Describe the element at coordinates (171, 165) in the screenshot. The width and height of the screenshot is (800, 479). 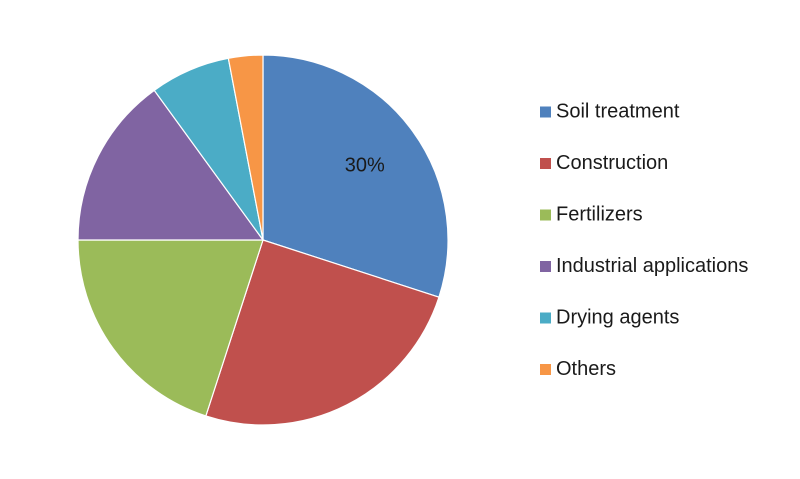
I see `pie-slice-industrial-applications` at that location.